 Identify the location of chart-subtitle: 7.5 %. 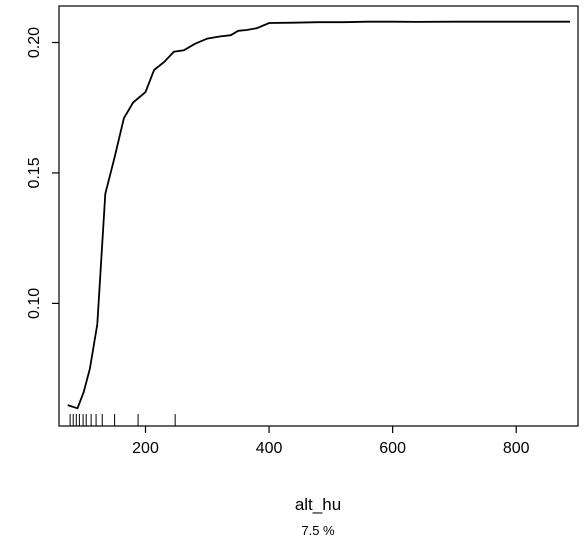
(318, 530).